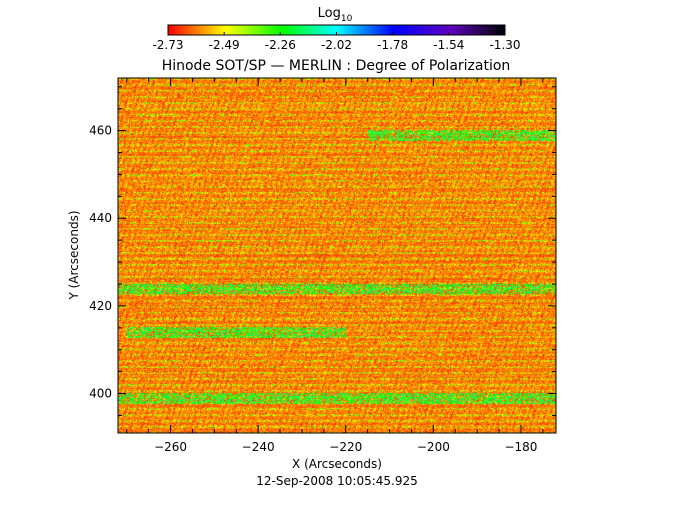 This screenshot has width=673, height=512. I want to click on y-tick-label: 420, so click(100, 306).